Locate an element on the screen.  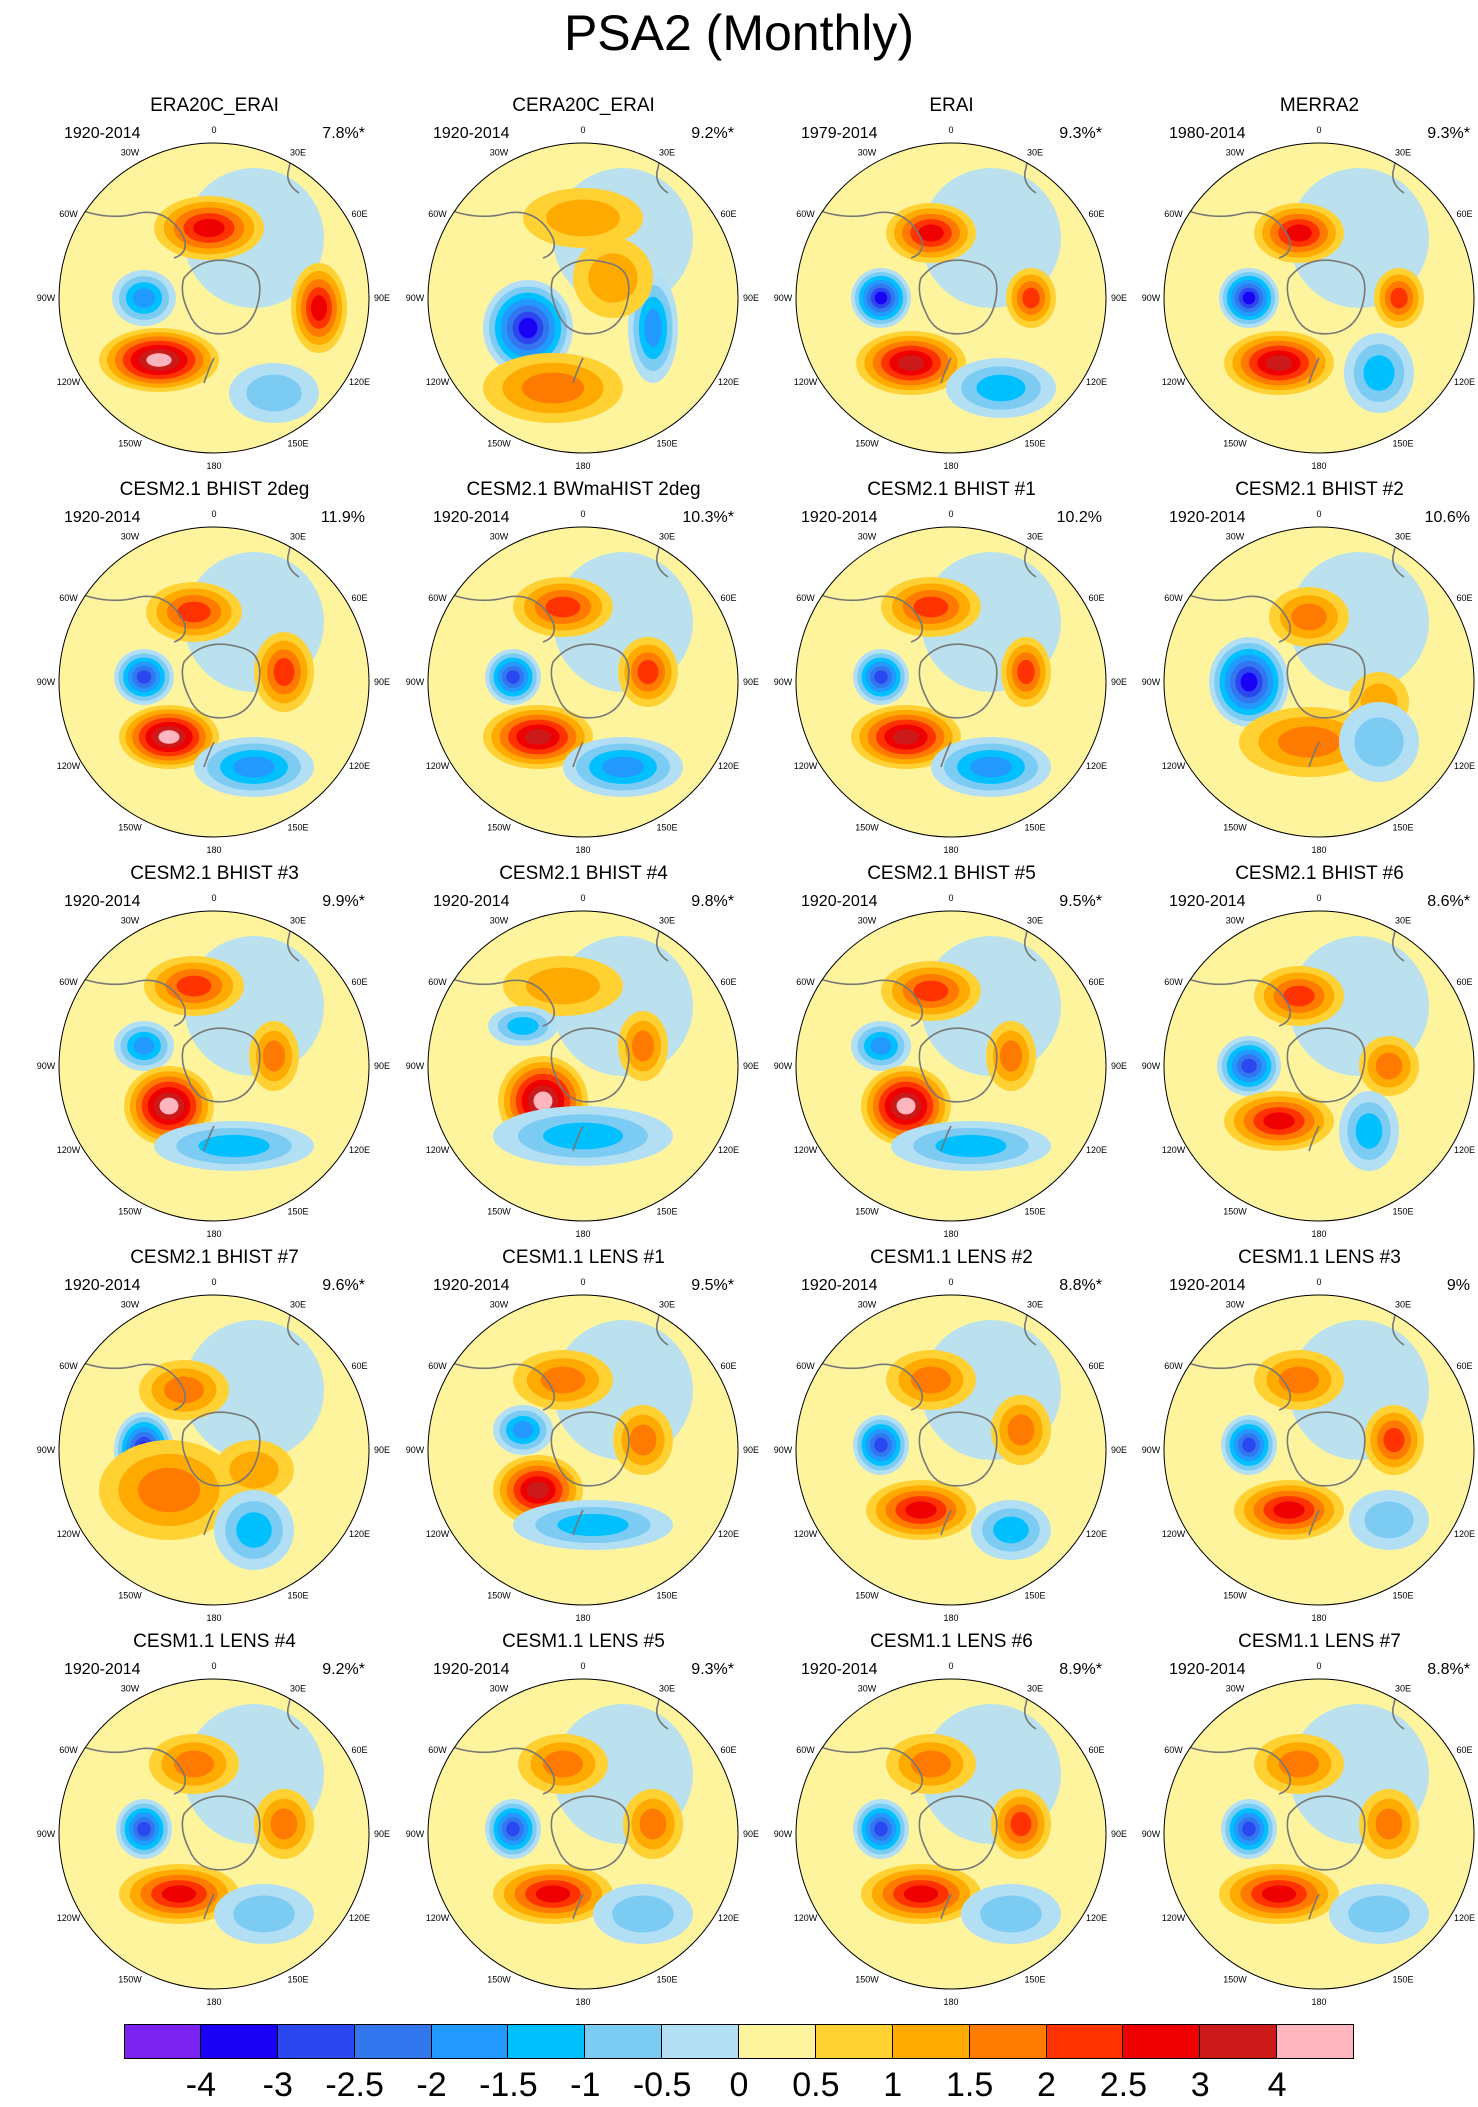
antarctica-coastline is located at coordinates (1326, 1833).